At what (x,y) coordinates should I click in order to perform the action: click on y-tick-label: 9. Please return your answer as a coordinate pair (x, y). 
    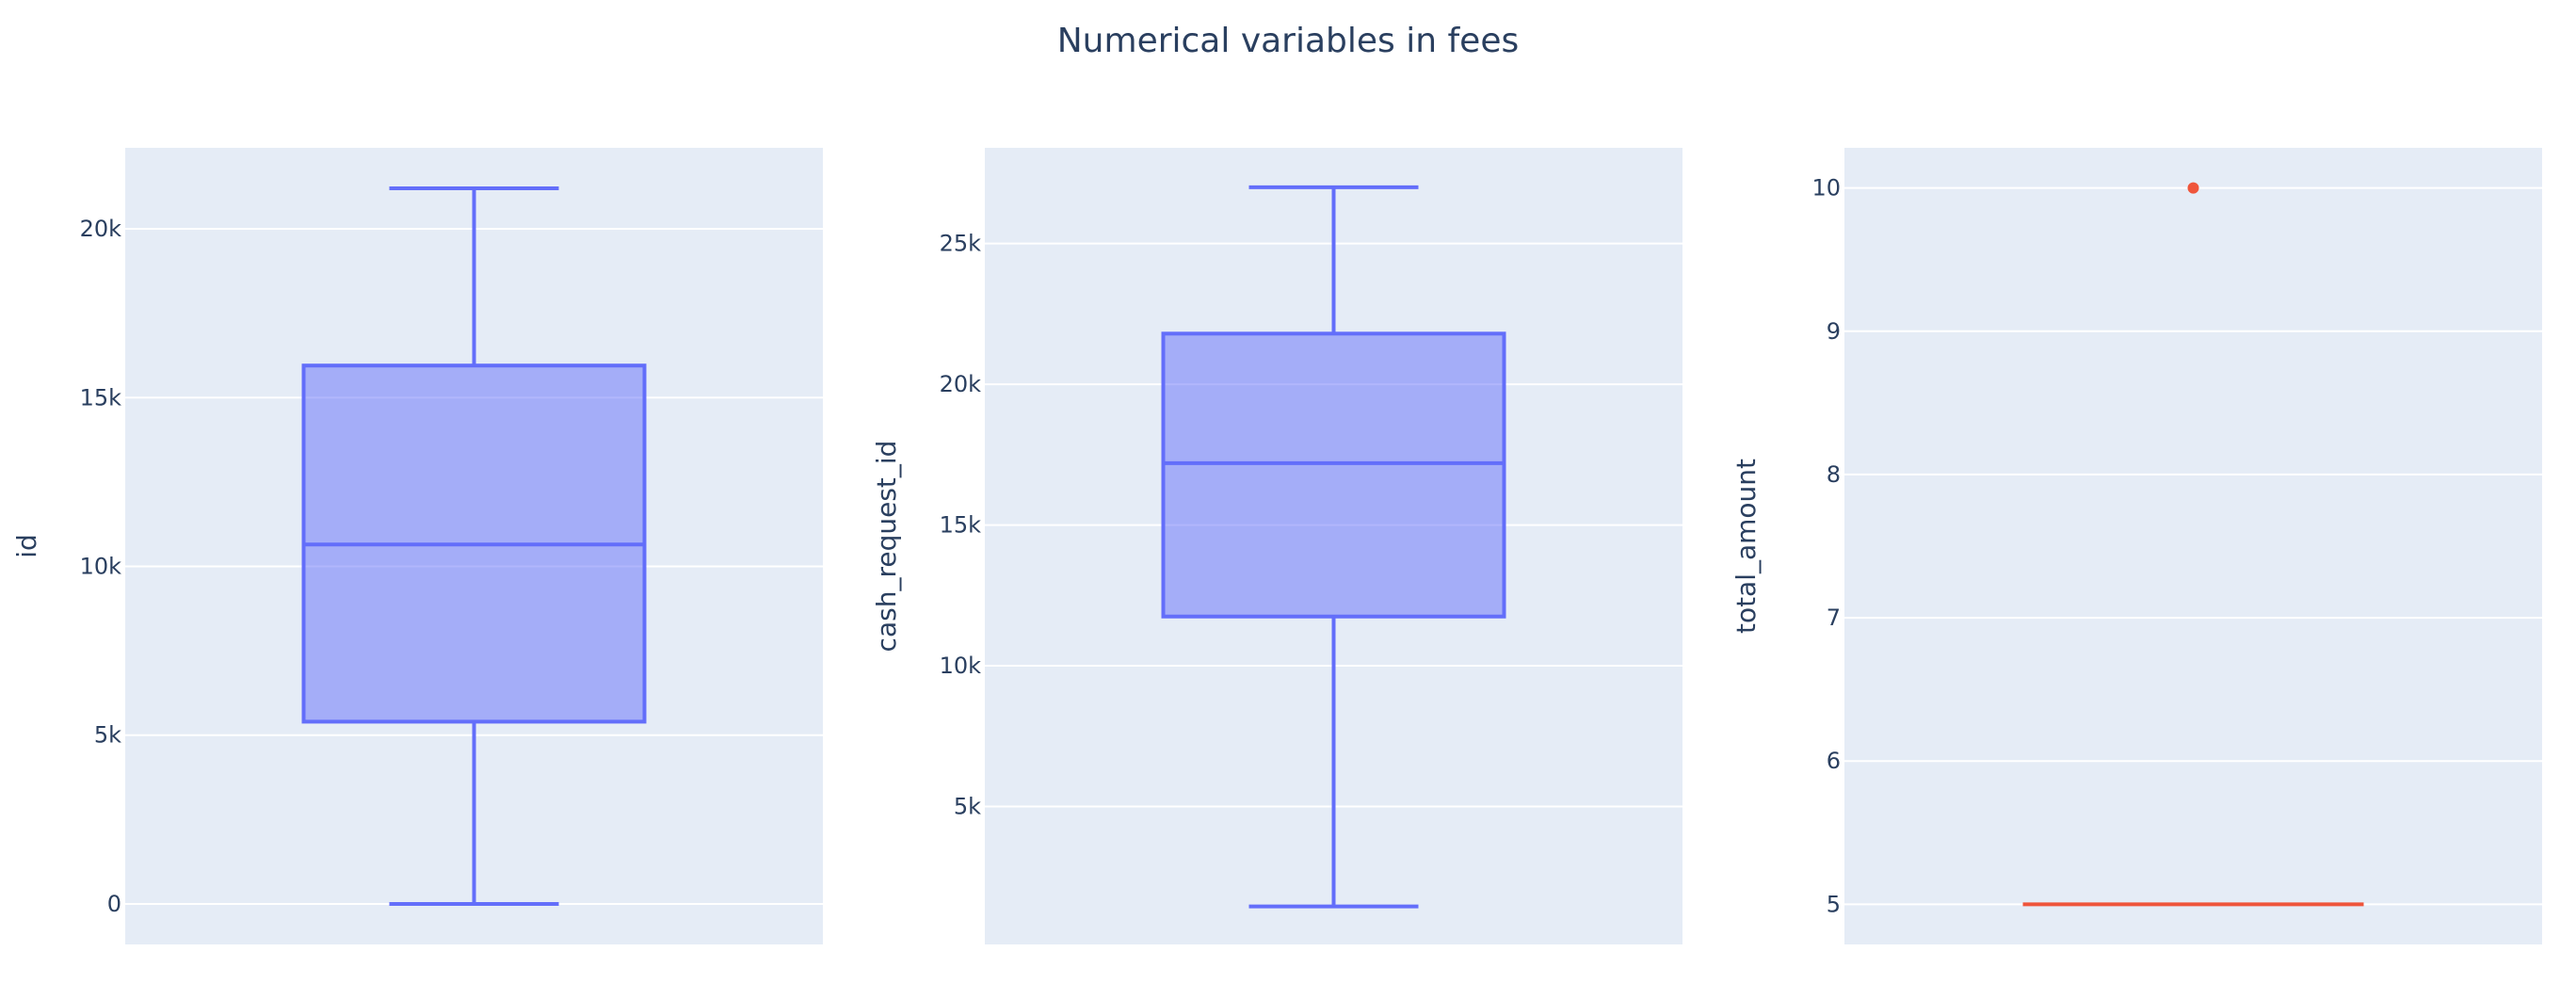
    Looking at the image, I should click on (1834, 331).